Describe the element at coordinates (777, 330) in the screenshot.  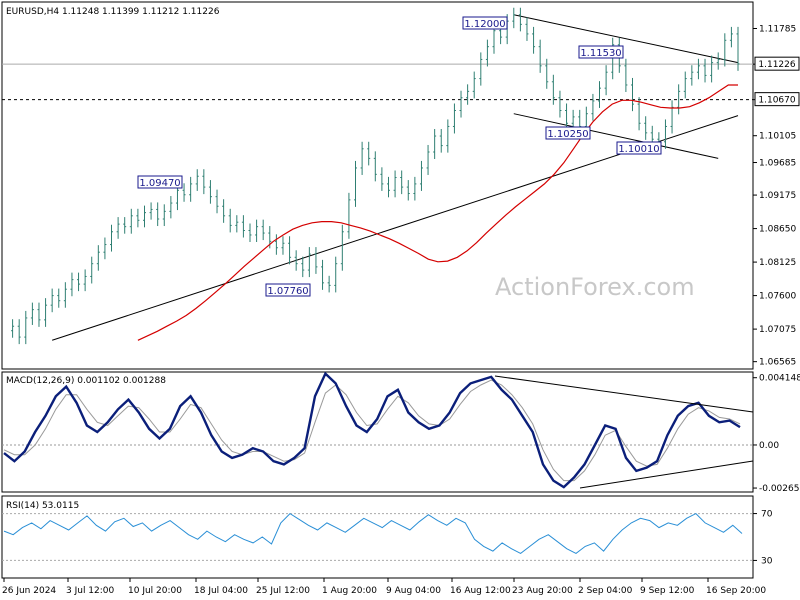
I see `price-y-tick-label: 1.07075` at that location.